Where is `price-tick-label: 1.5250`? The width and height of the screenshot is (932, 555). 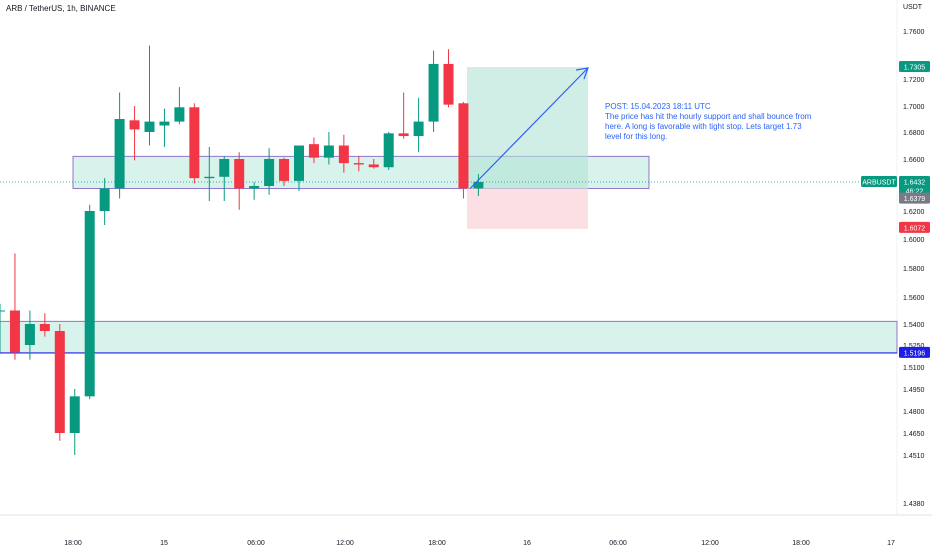
price-tick-label: 1.5250 is located at coordinates (914, 346).